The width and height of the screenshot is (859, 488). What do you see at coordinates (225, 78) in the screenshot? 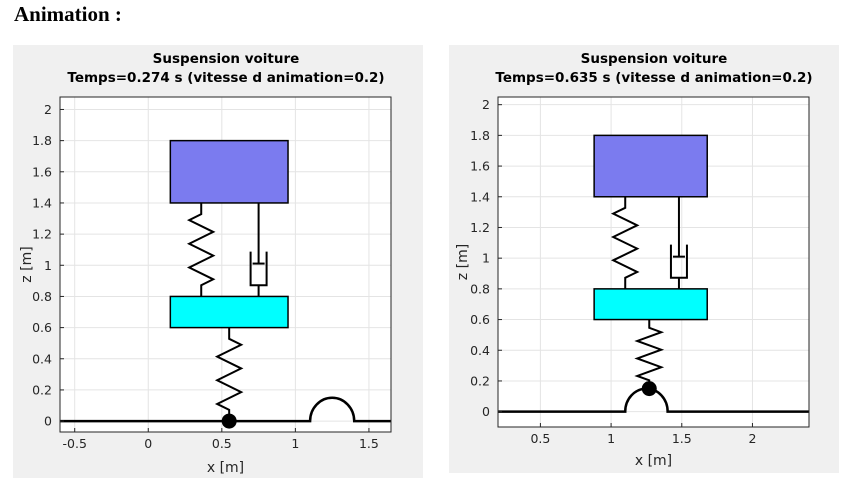
I see `chart-subtitle: Temps=0.274 s (vitesse d animation=0.2)` at bounding box center [225, 78].